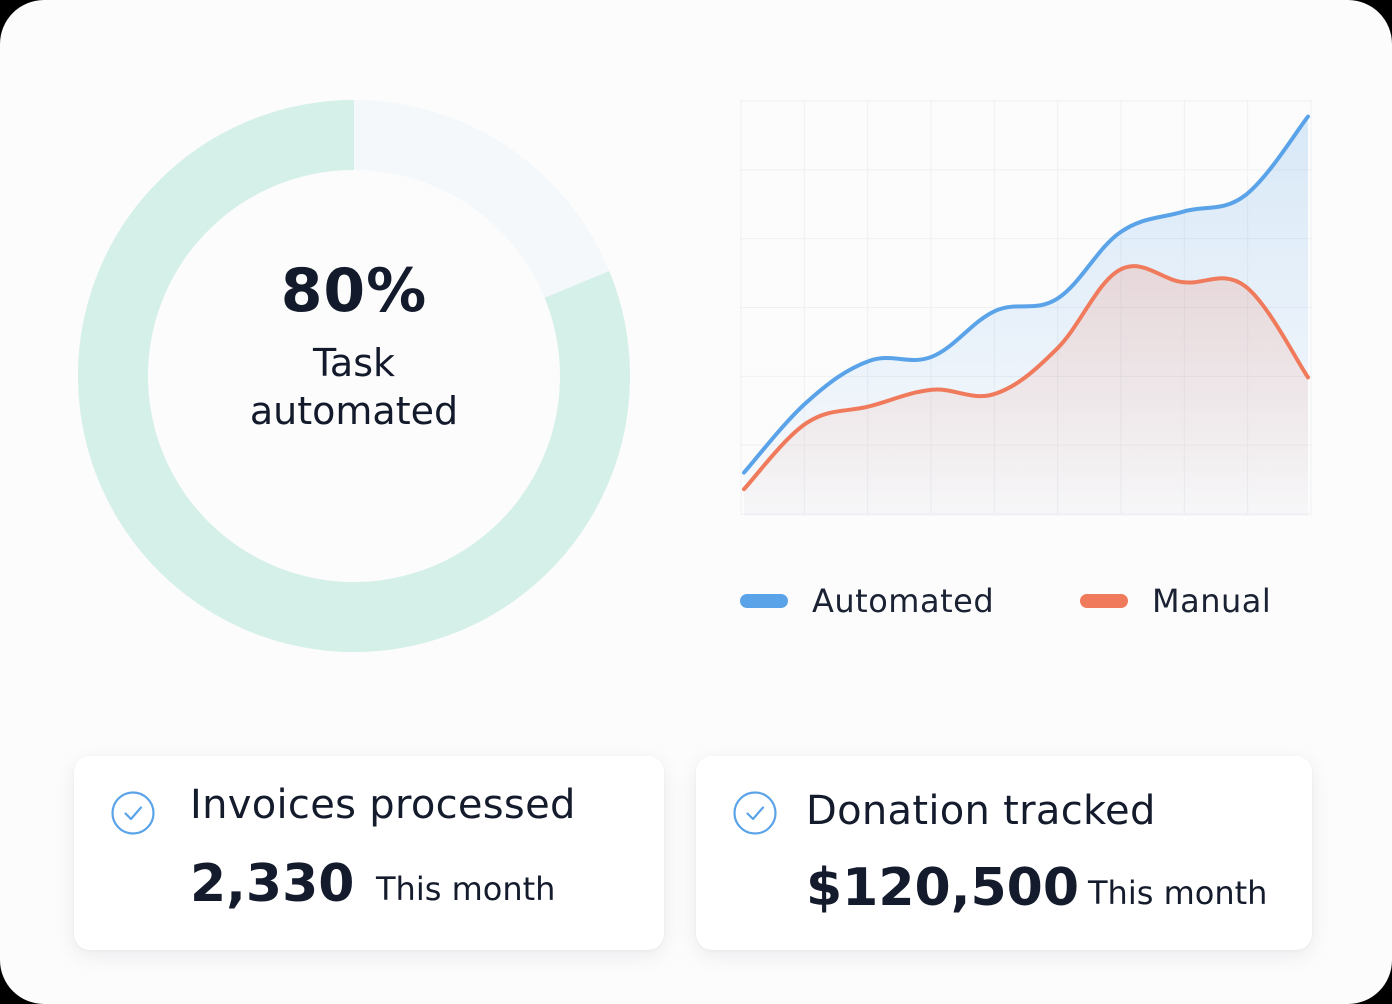  What do you see at coordinates (354, 291) in the screenshot?
I see `donut-percent: 80%` at bounding box center [354, 291].